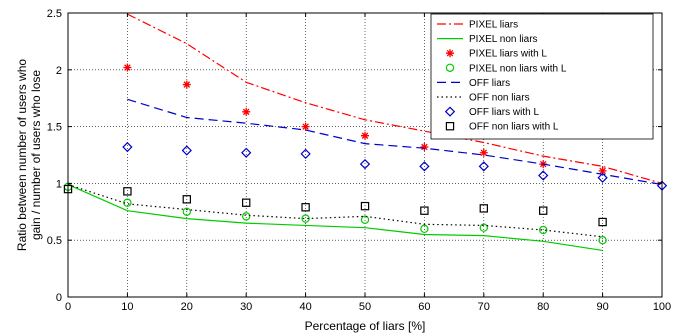  Describe the element at coordinates (246, 307) in the screenshot. I see `x-tick-label: 30` at that location.